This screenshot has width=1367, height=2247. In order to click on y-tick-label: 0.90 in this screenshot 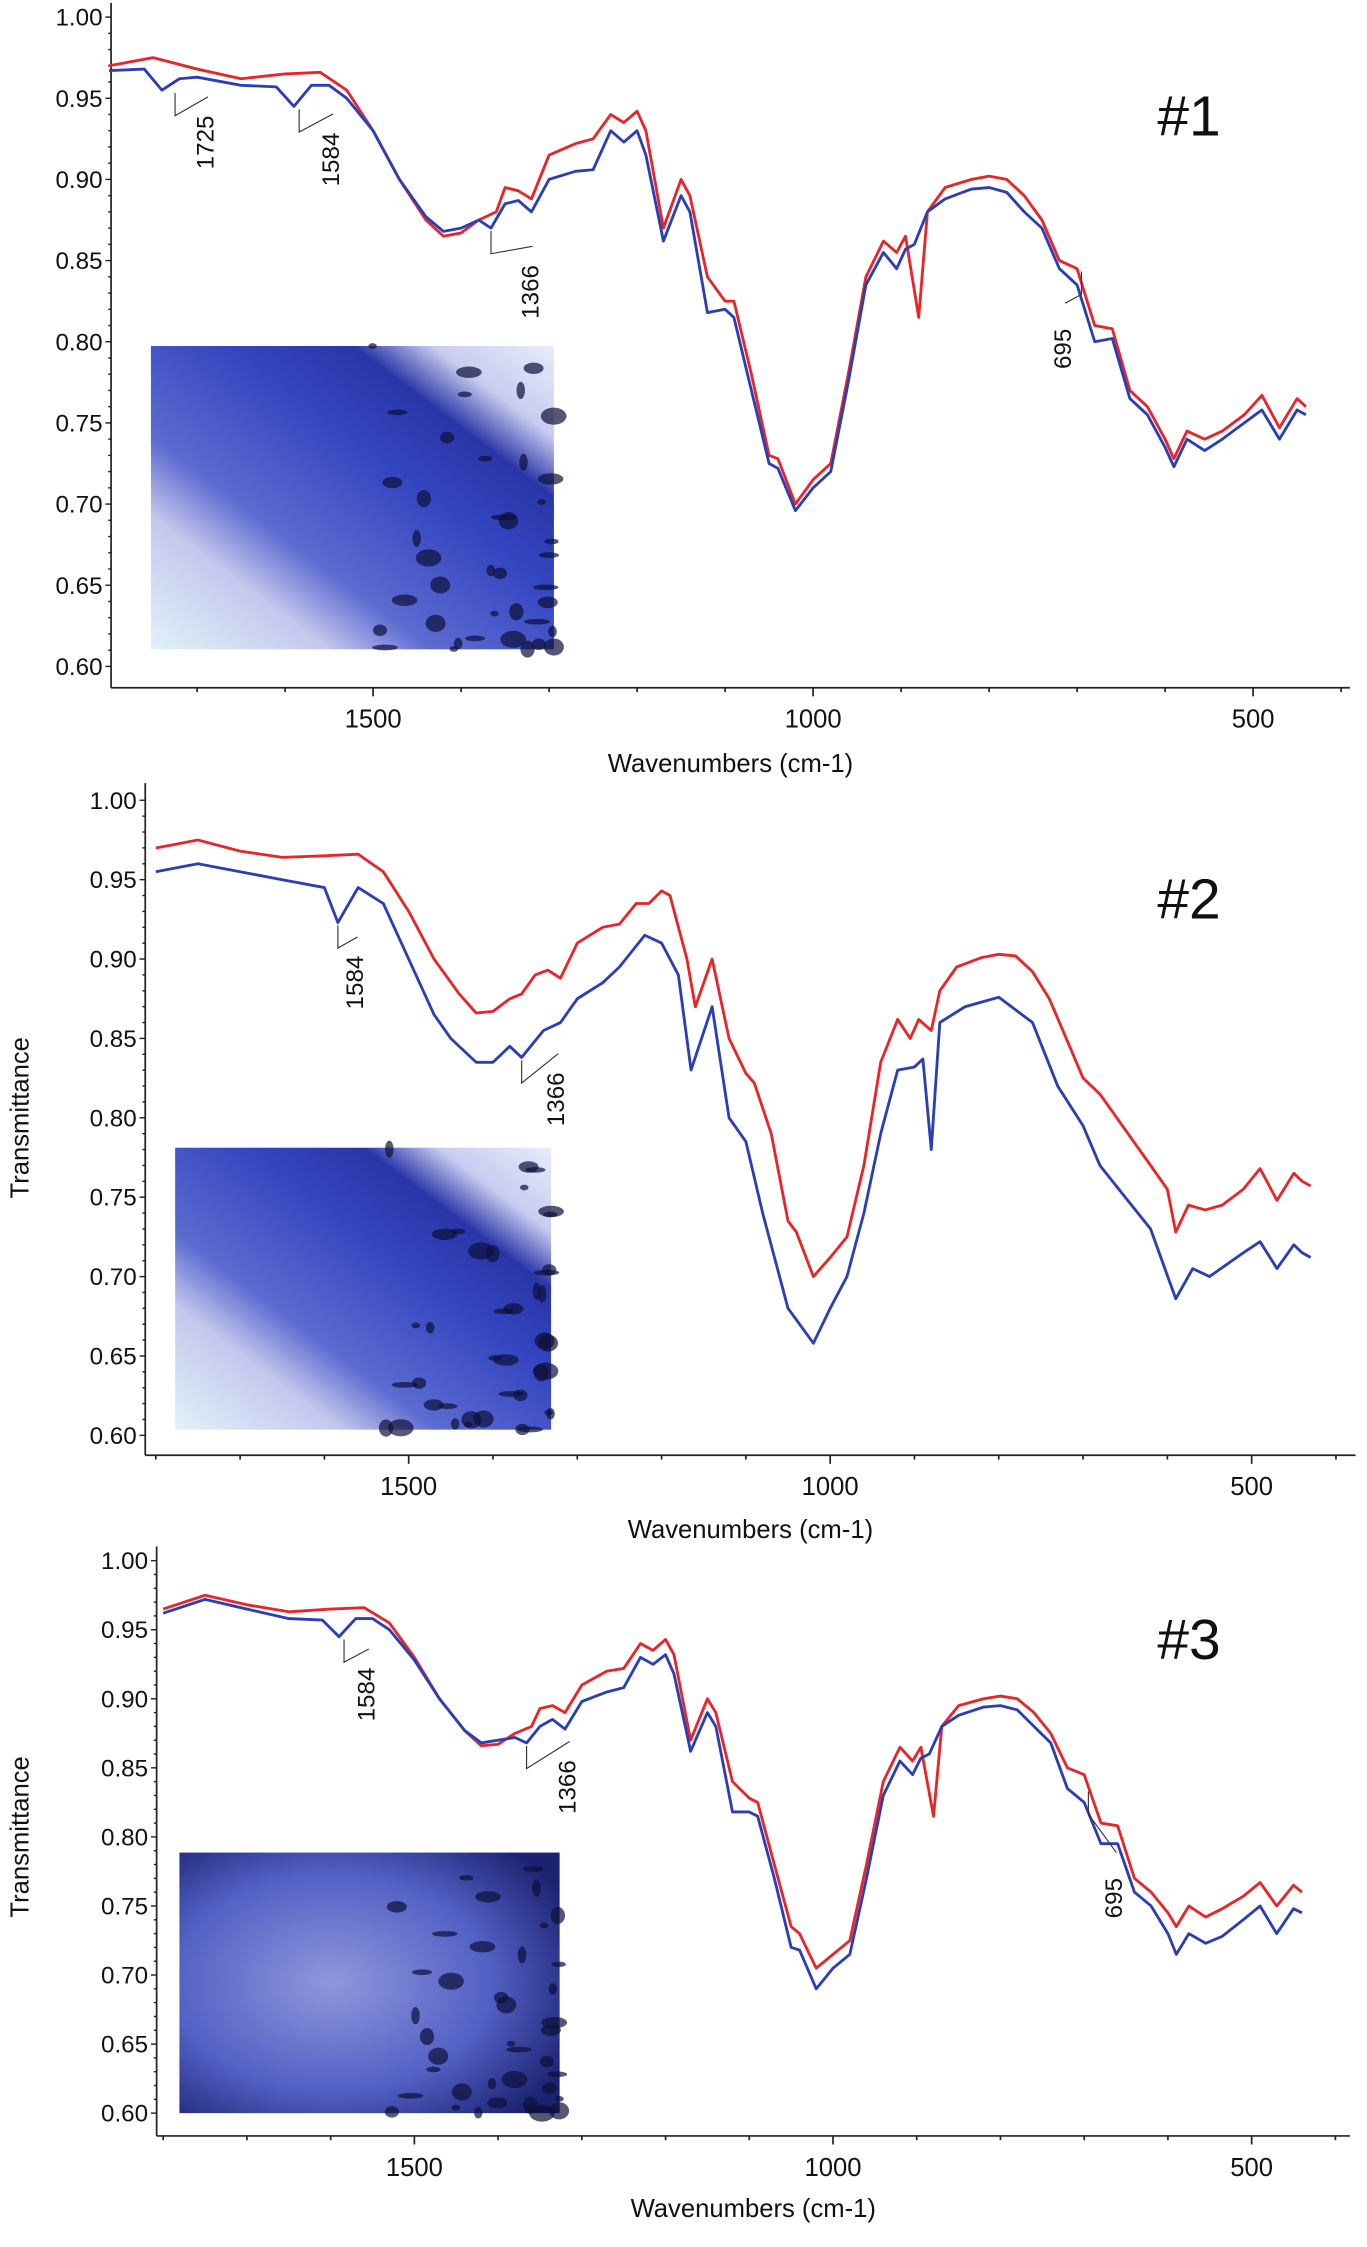, I will do `click(113, 960)`.